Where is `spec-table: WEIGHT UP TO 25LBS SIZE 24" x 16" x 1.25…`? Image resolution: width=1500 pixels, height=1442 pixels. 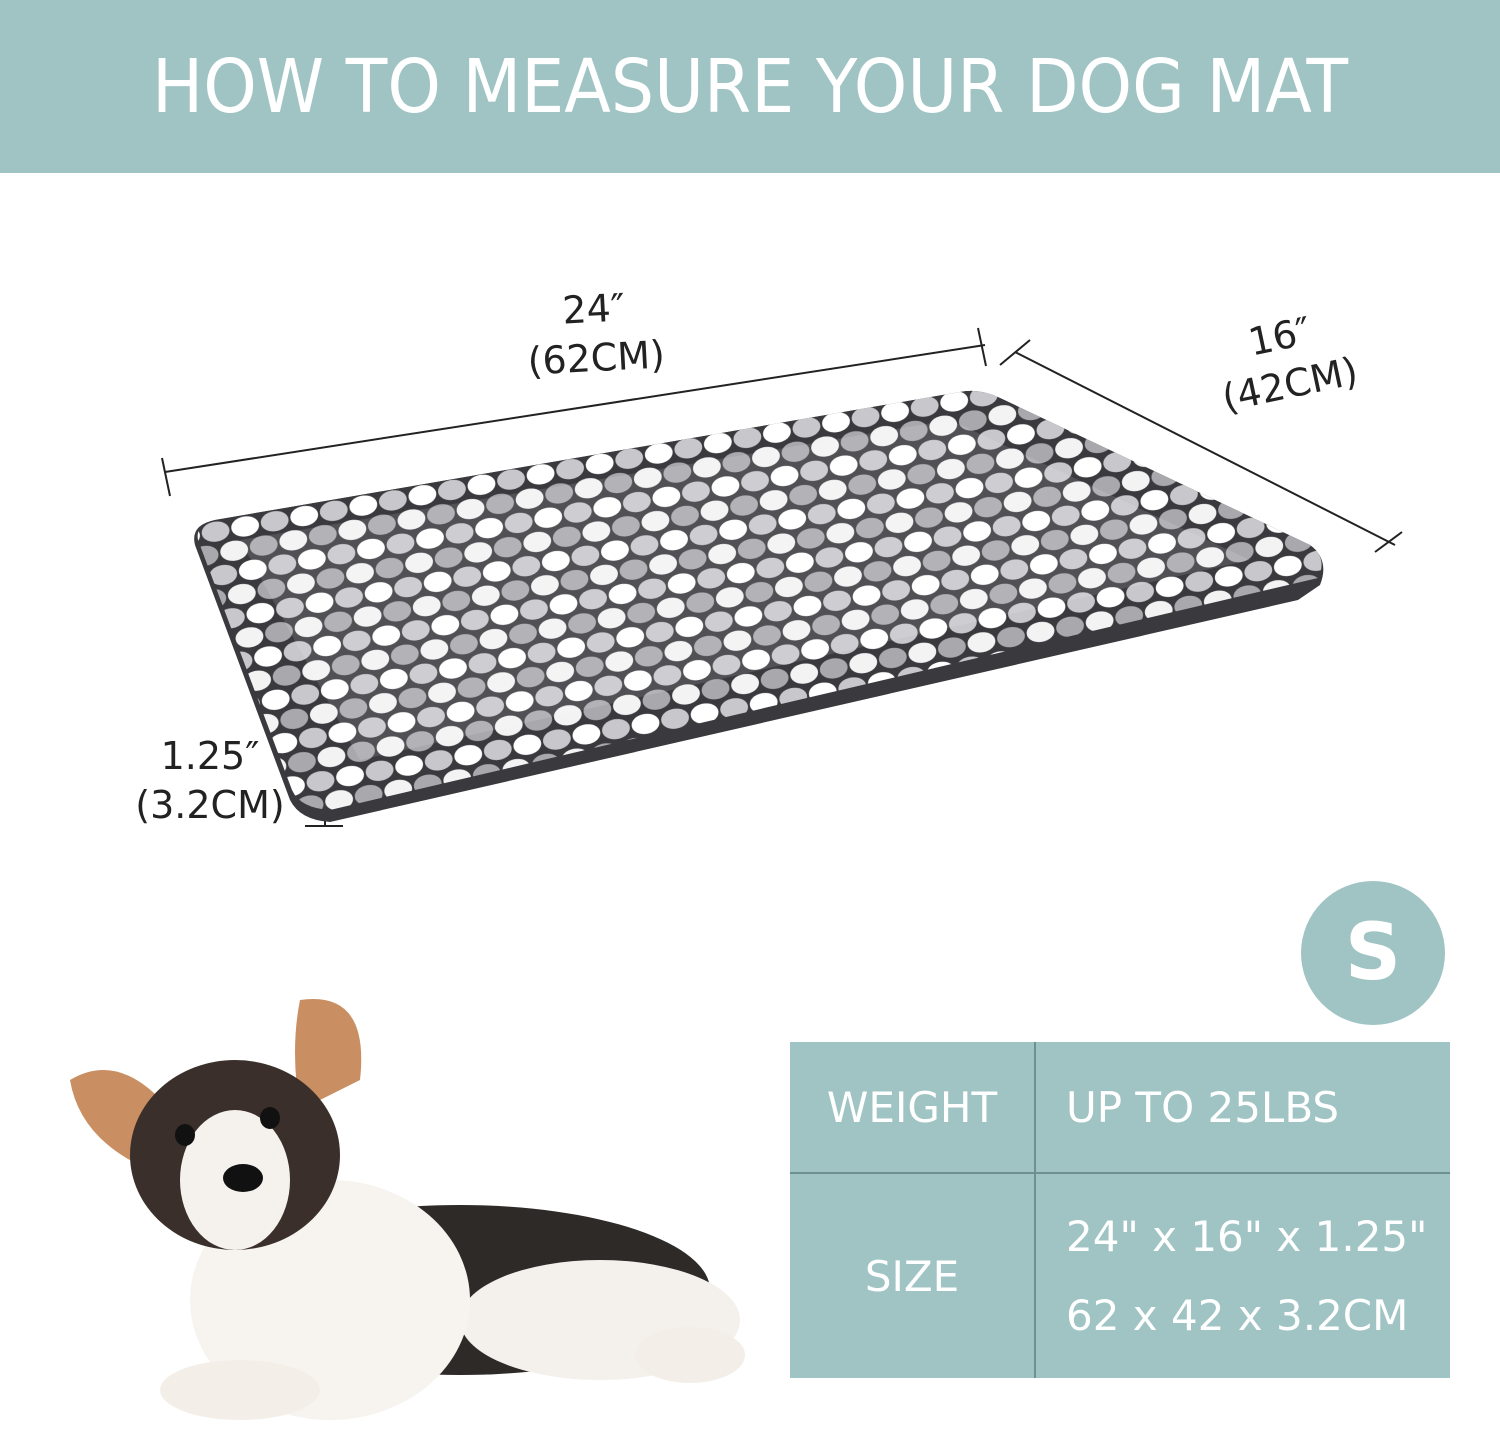 spec-table: WEIGHT UP TO 25LBS SIZE 24" x 16" x 1.25… is located at coordinates (1120, 1210).